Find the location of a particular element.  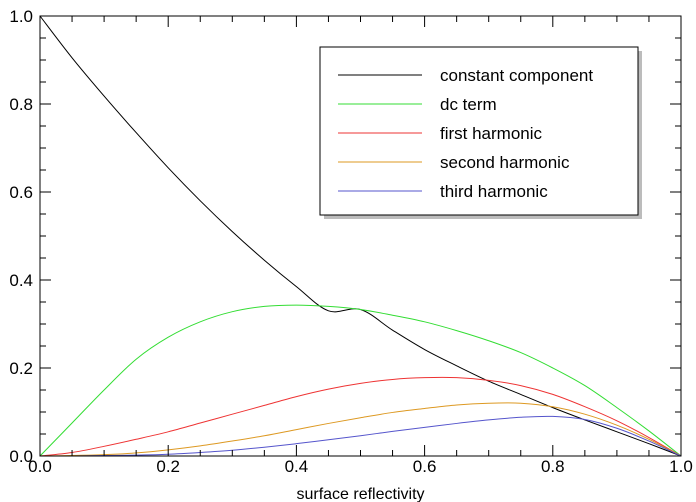

series-line-second-harmonic is located at coordinates (360, 429).